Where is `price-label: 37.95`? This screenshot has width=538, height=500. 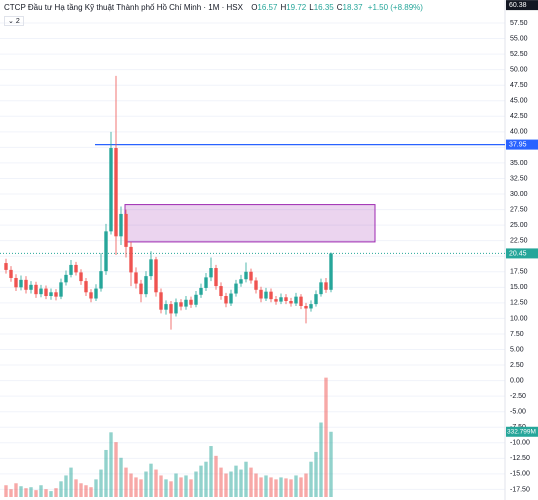
price-label: 37.95 is located at coordinates (518, 144).